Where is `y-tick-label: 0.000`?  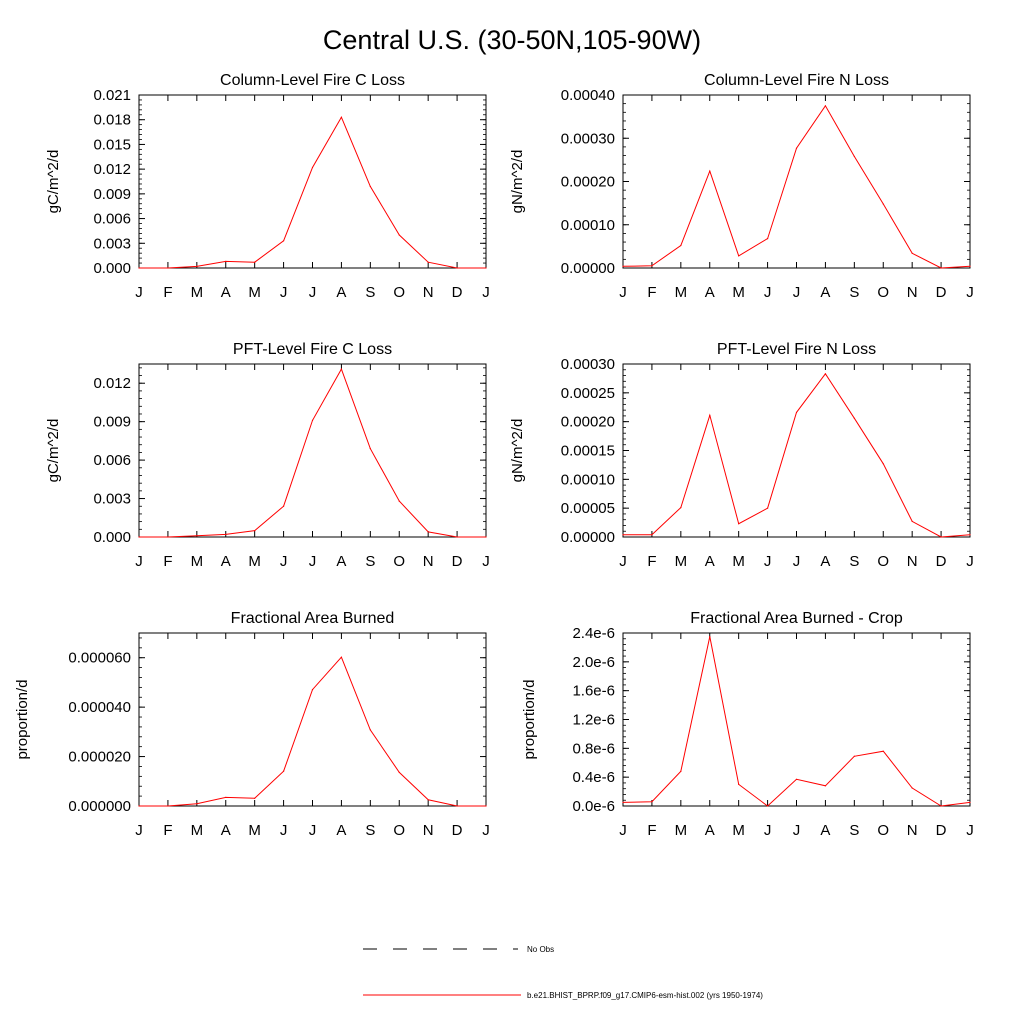 y-tick-label: 0.000 is located at coordinates (112, 537).